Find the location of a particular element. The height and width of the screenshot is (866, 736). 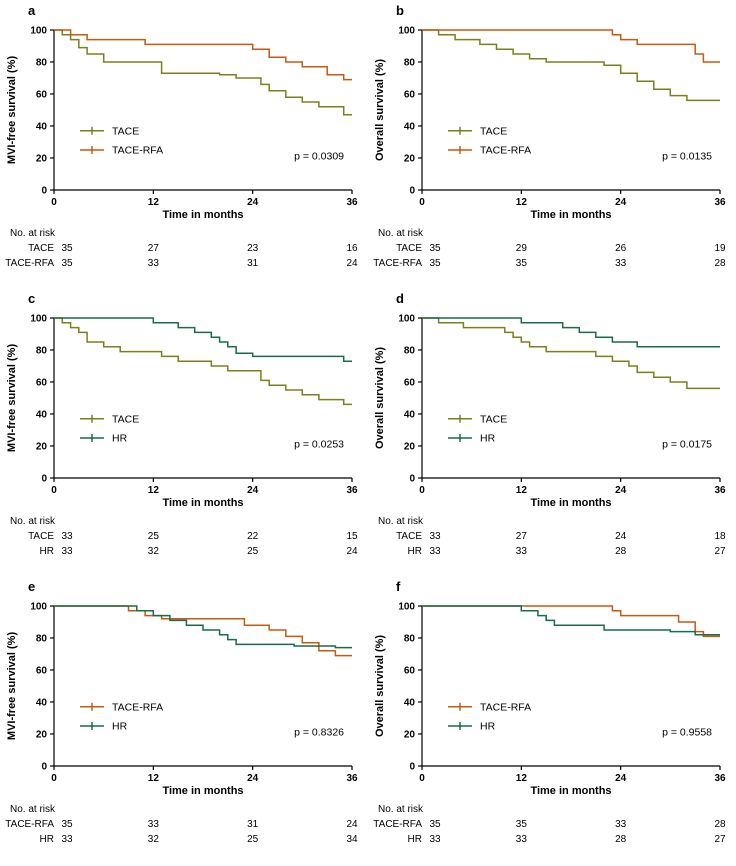

y-axis-label: Overall survival (%) is located at coordinates (380, 686).